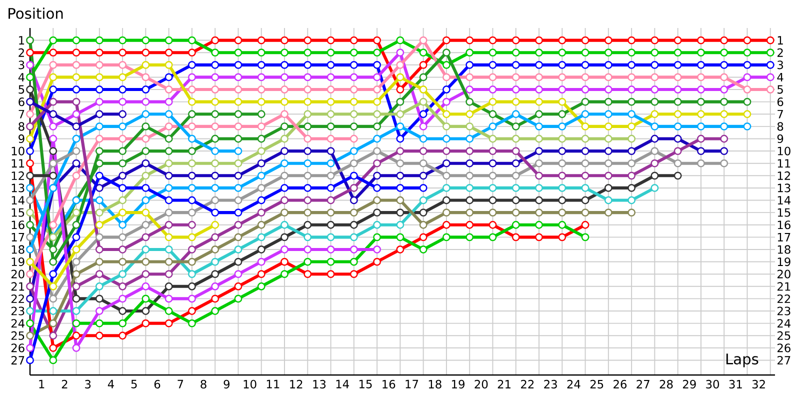 This screenshot has height=400, width=800. What do you see at coordinates (18, 249) in the screenshot?
I see `y-tick-label: 18` at bounding box center [18, 249].